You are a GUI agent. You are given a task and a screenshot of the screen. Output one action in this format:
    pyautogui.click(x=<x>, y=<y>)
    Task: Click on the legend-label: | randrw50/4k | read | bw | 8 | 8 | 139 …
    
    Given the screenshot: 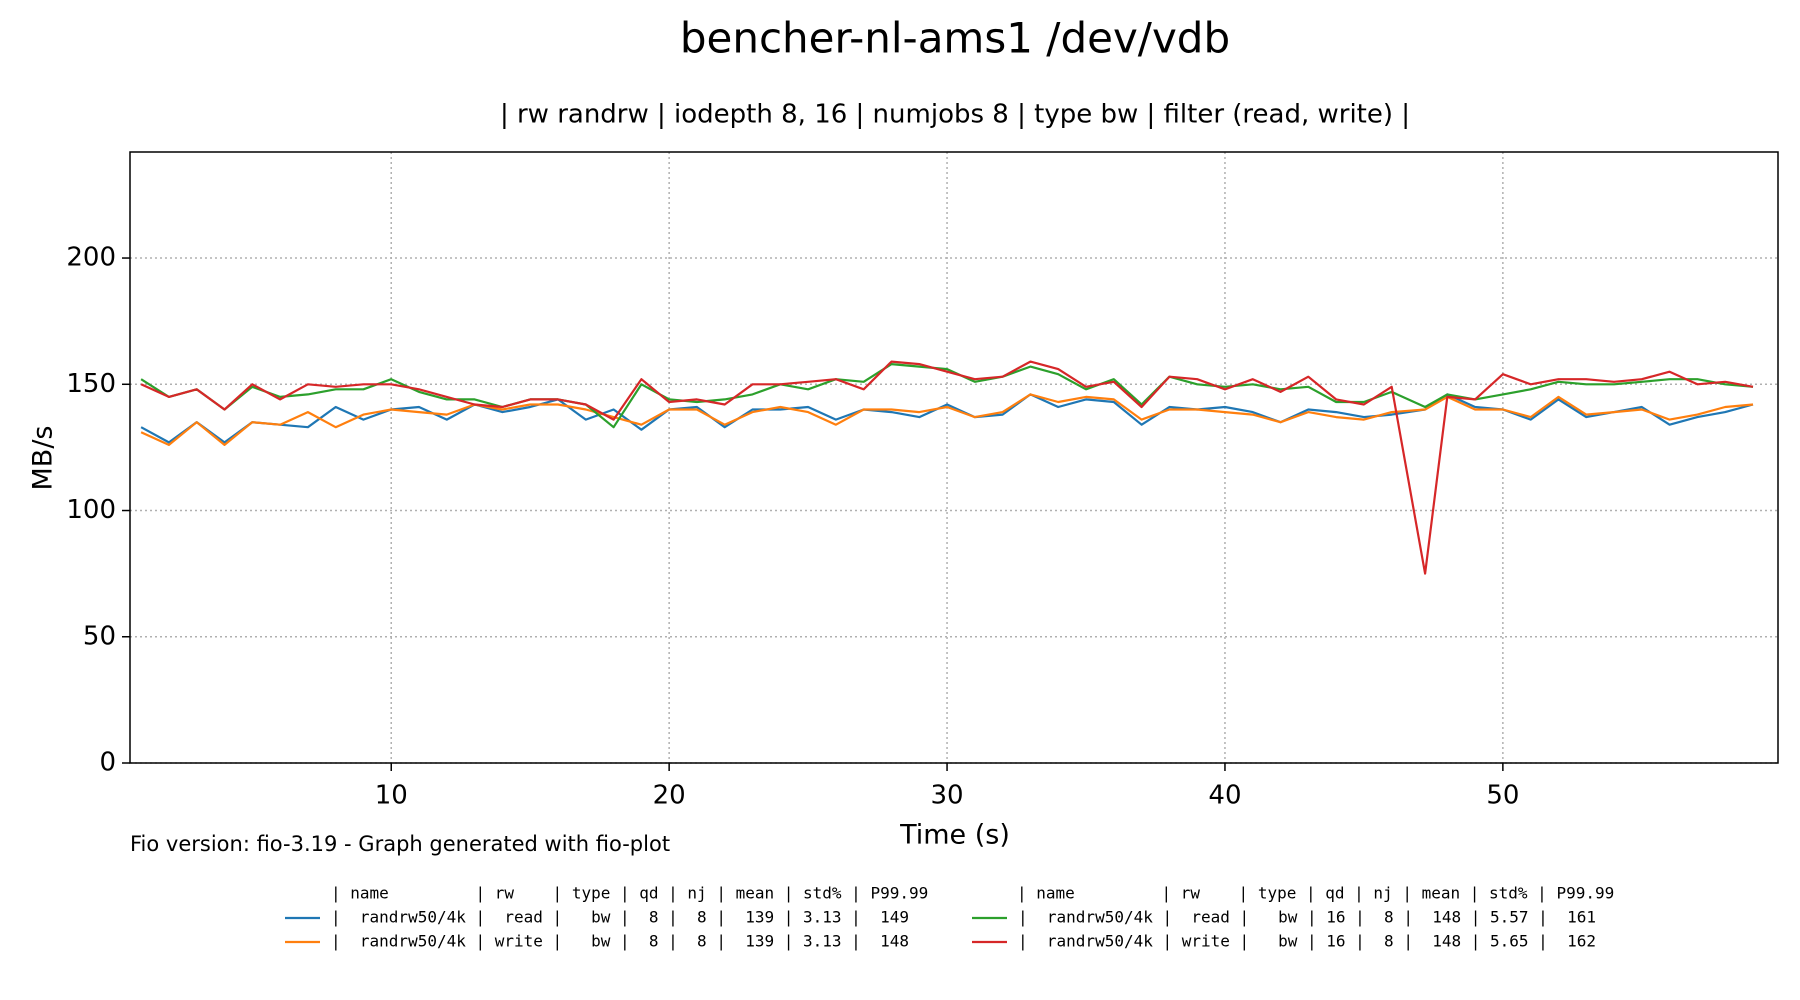 What is the action you would take?
    pyautogui.click(x=620, y=917)
    